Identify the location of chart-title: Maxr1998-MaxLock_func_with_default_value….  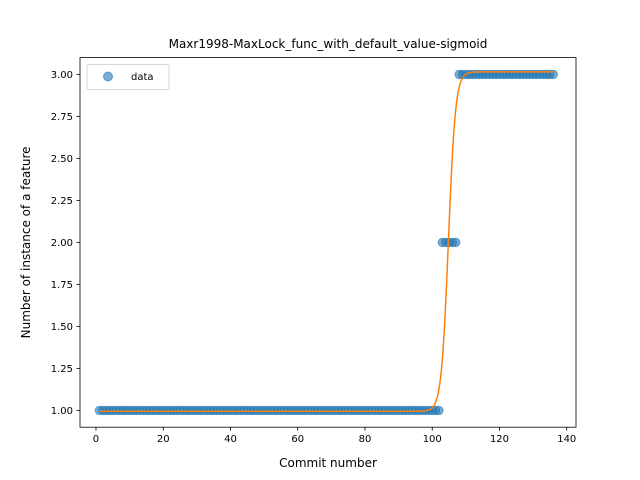
(328, 44).